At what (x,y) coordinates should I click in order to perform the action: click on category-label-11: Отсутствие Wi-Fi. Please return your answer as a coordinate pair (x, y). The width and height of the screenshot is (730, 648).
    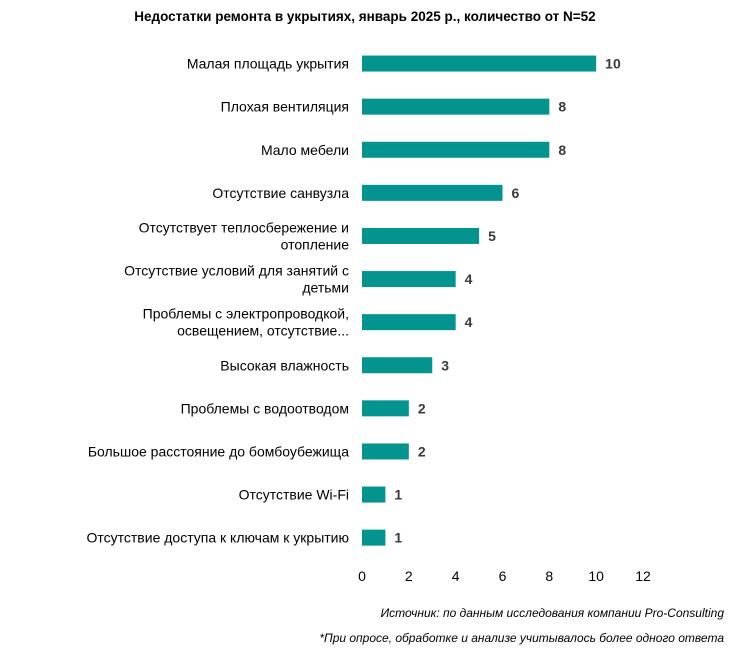
    Looking at the image, I should click on (294, 495).